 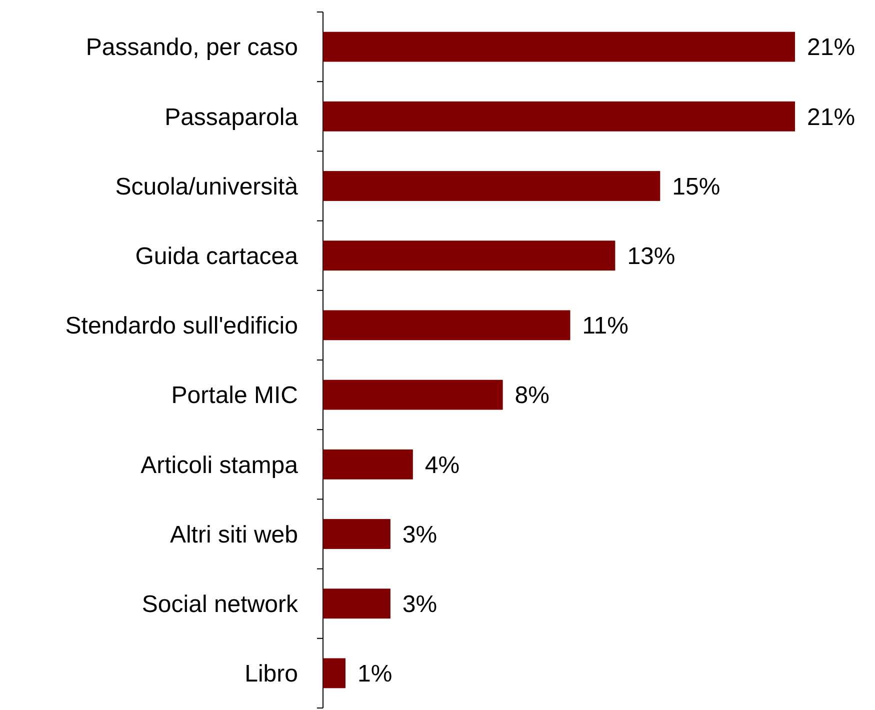 What do you see at coordinates (696, 186) in the screenshot?
I see `data-label: 15%` at bounding box center [696, 186].